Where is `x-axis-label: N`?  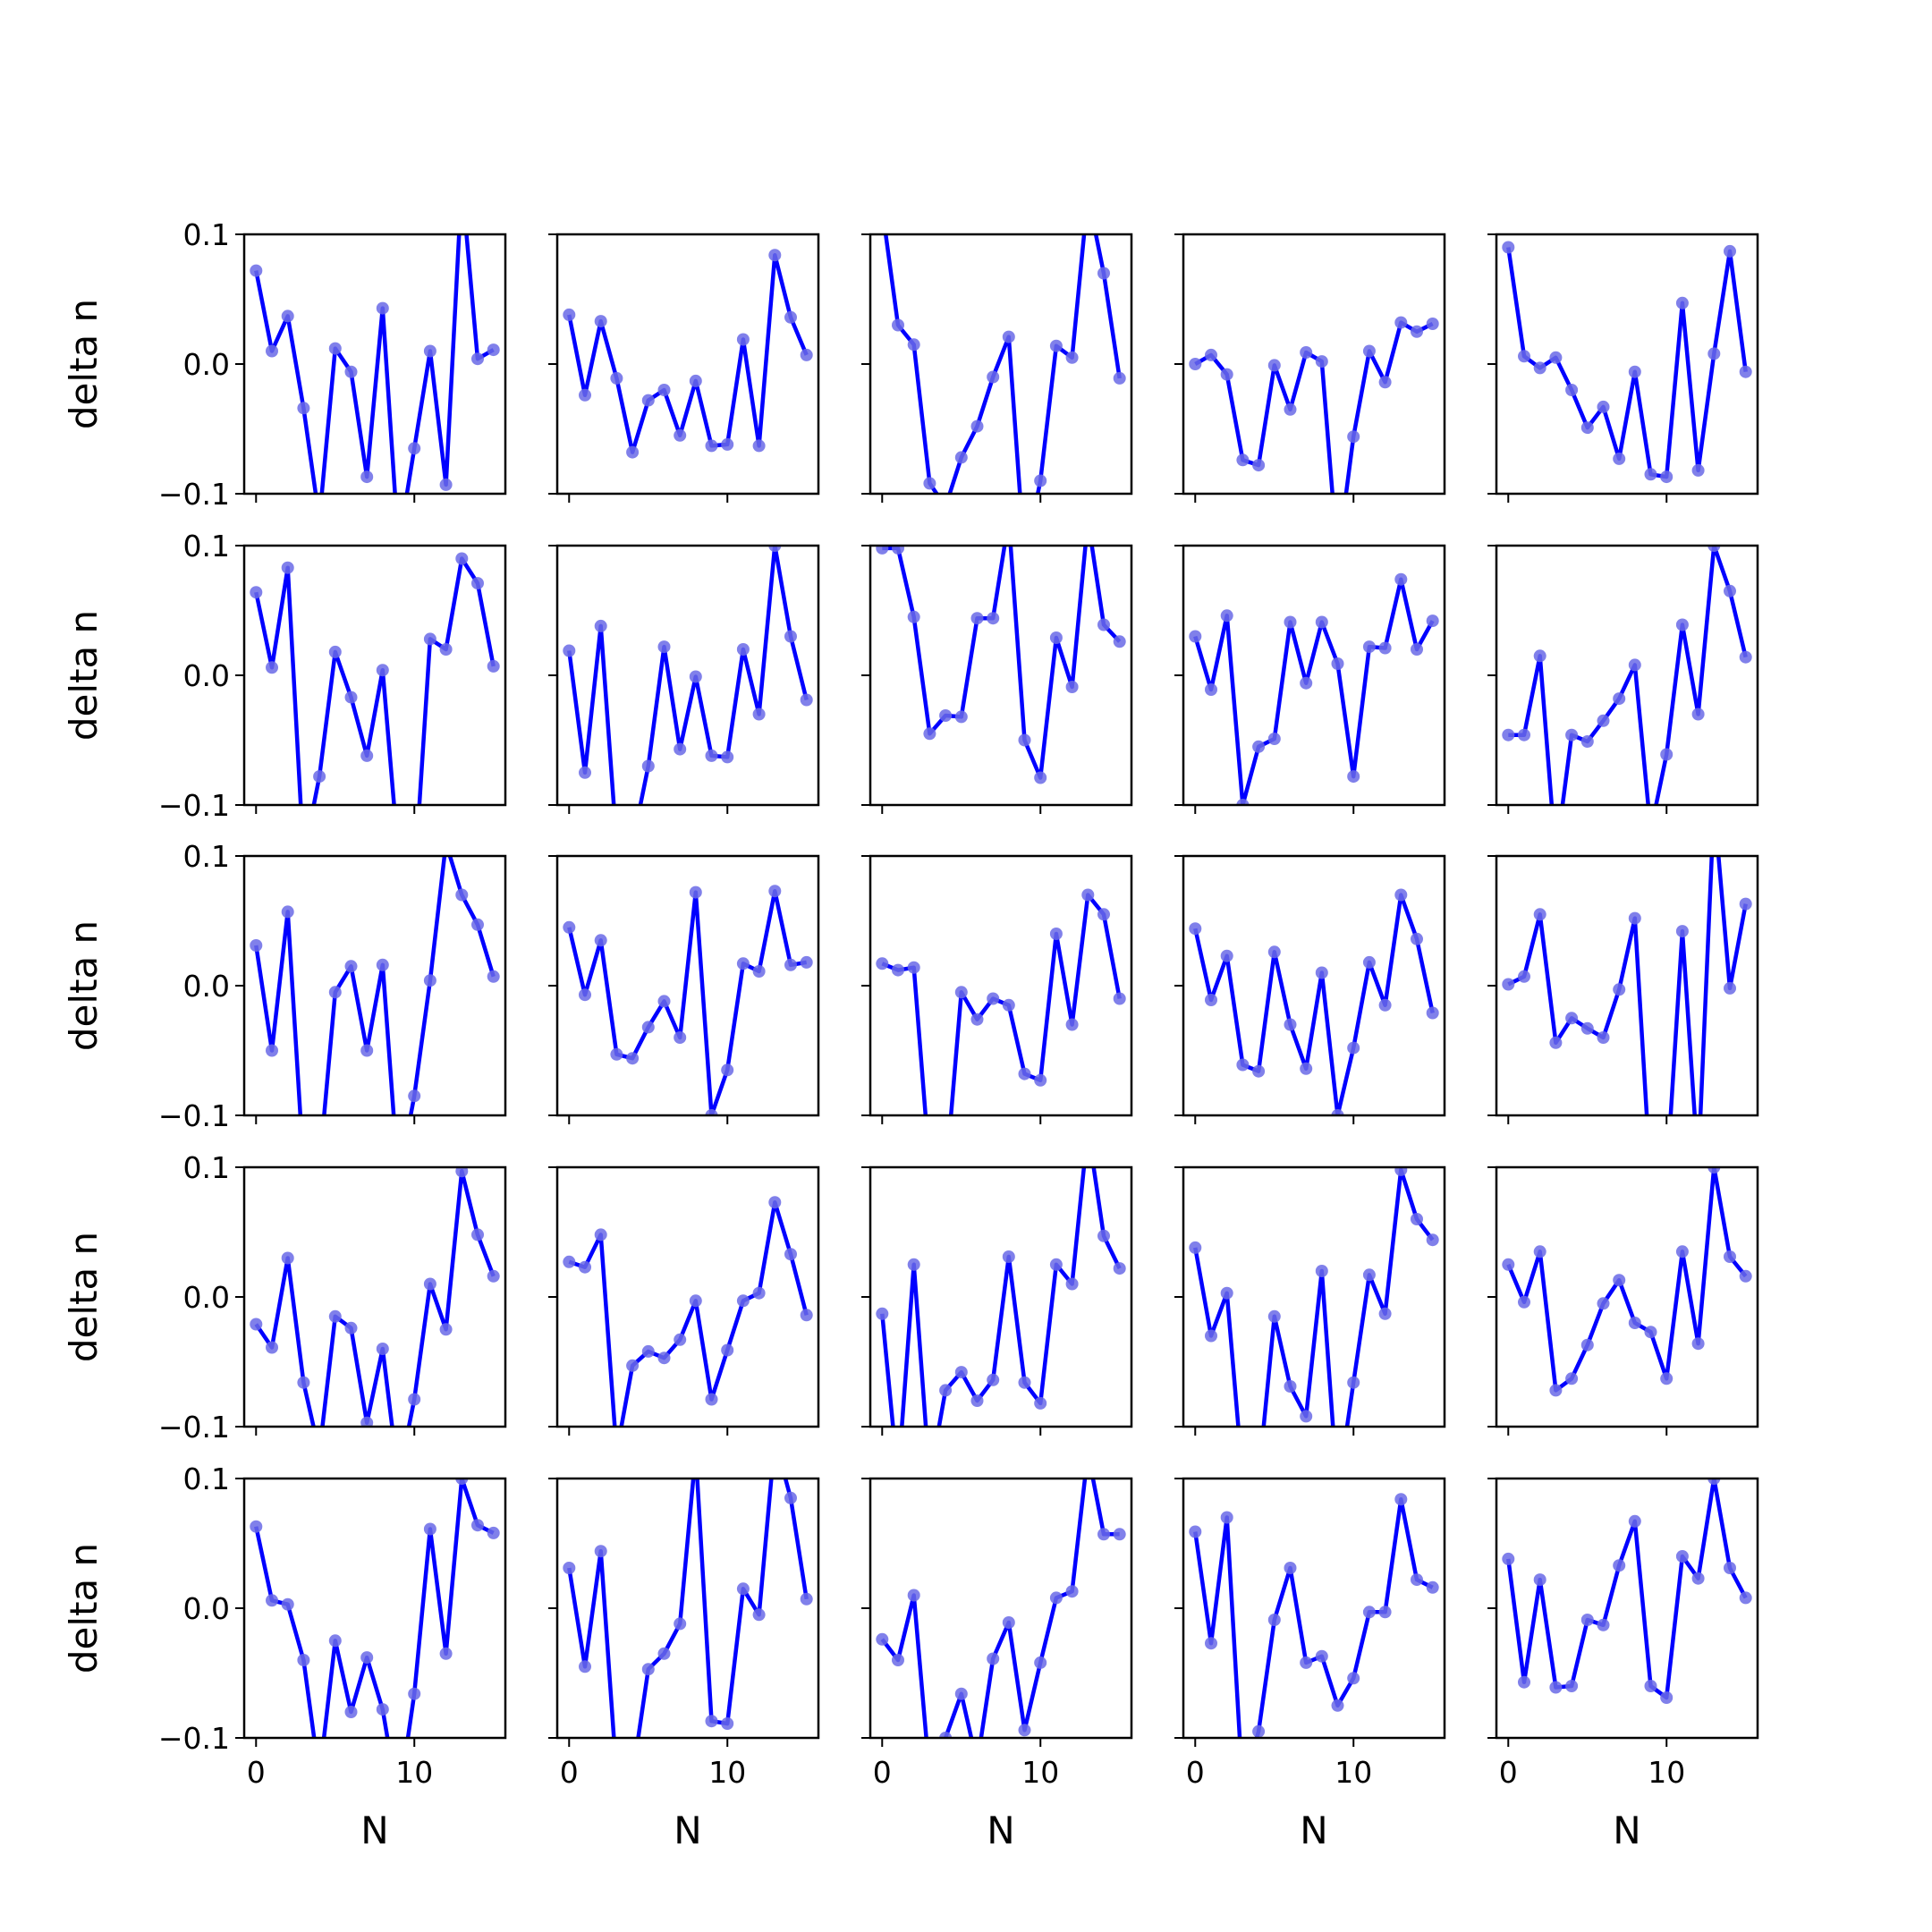 x-axis-label: N is located at coordinates (687, 1830).